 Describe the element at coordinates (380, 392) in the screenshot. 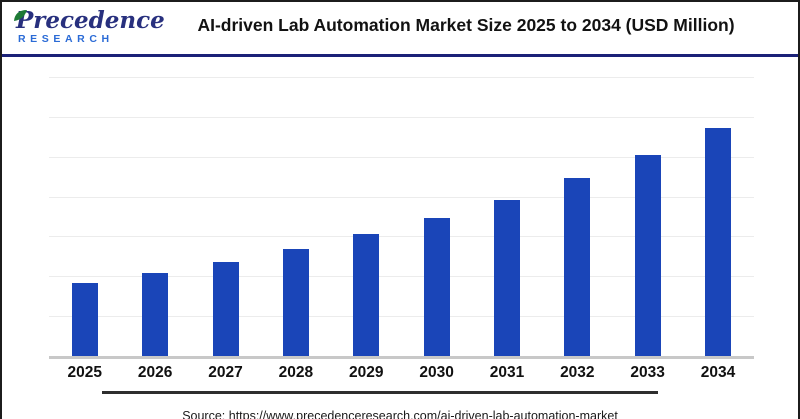

I see `footer-divider` at that location.